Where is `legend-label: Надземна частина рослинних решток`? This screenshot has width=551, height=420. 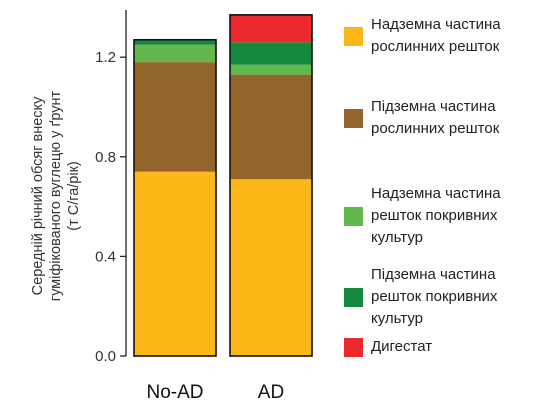 legend-label: Надземна частина рослинних решток is located at coordinates (436, 36).